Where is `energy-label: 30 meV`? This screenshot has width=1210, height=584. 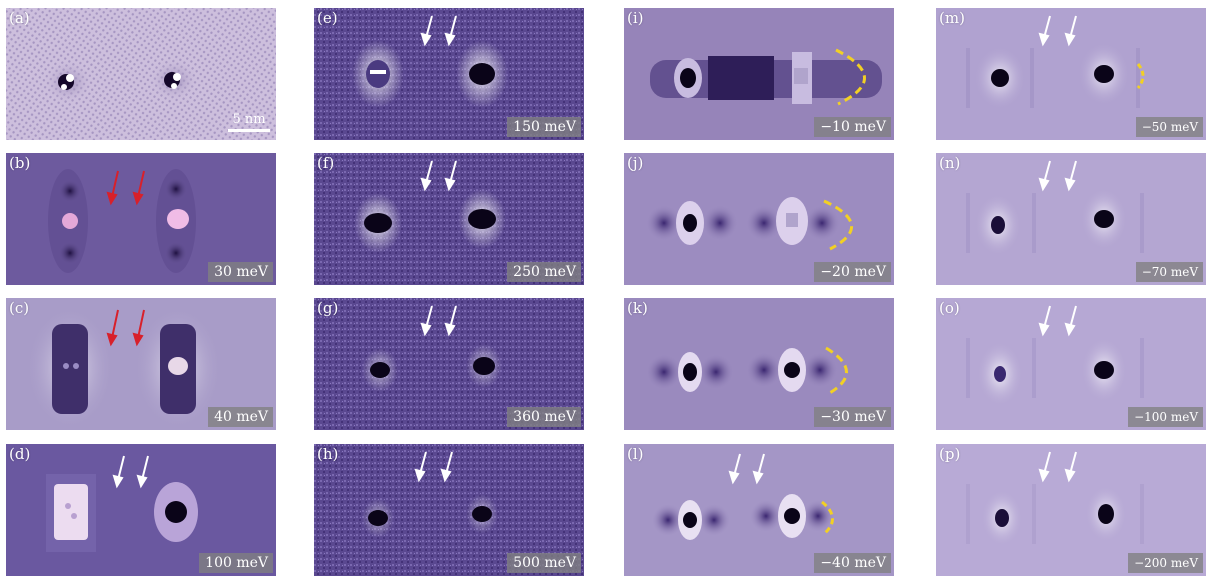 energy-label: 30 meV is located at coordinates (240, 272).